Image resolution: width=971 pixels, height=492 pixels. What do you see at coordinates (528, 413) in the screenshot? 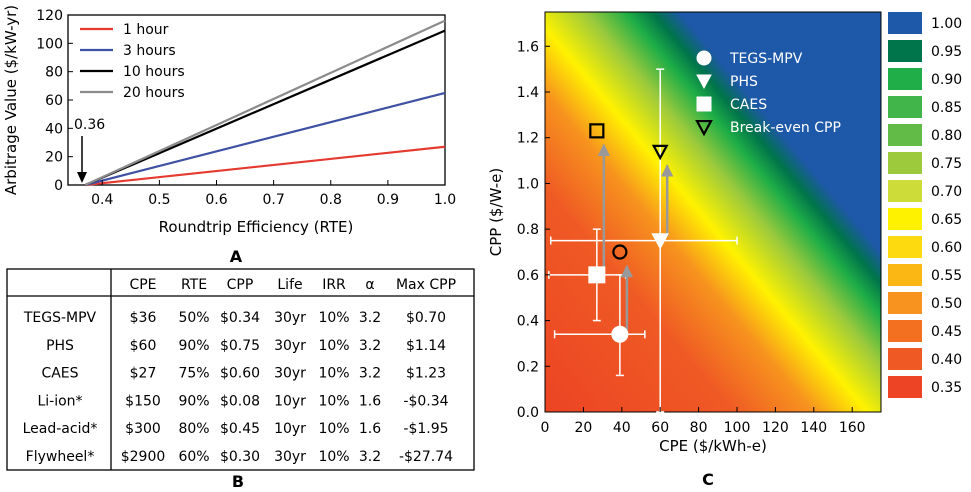
I see `y-tick-label: 0.0` at bounding box center [528, 413].